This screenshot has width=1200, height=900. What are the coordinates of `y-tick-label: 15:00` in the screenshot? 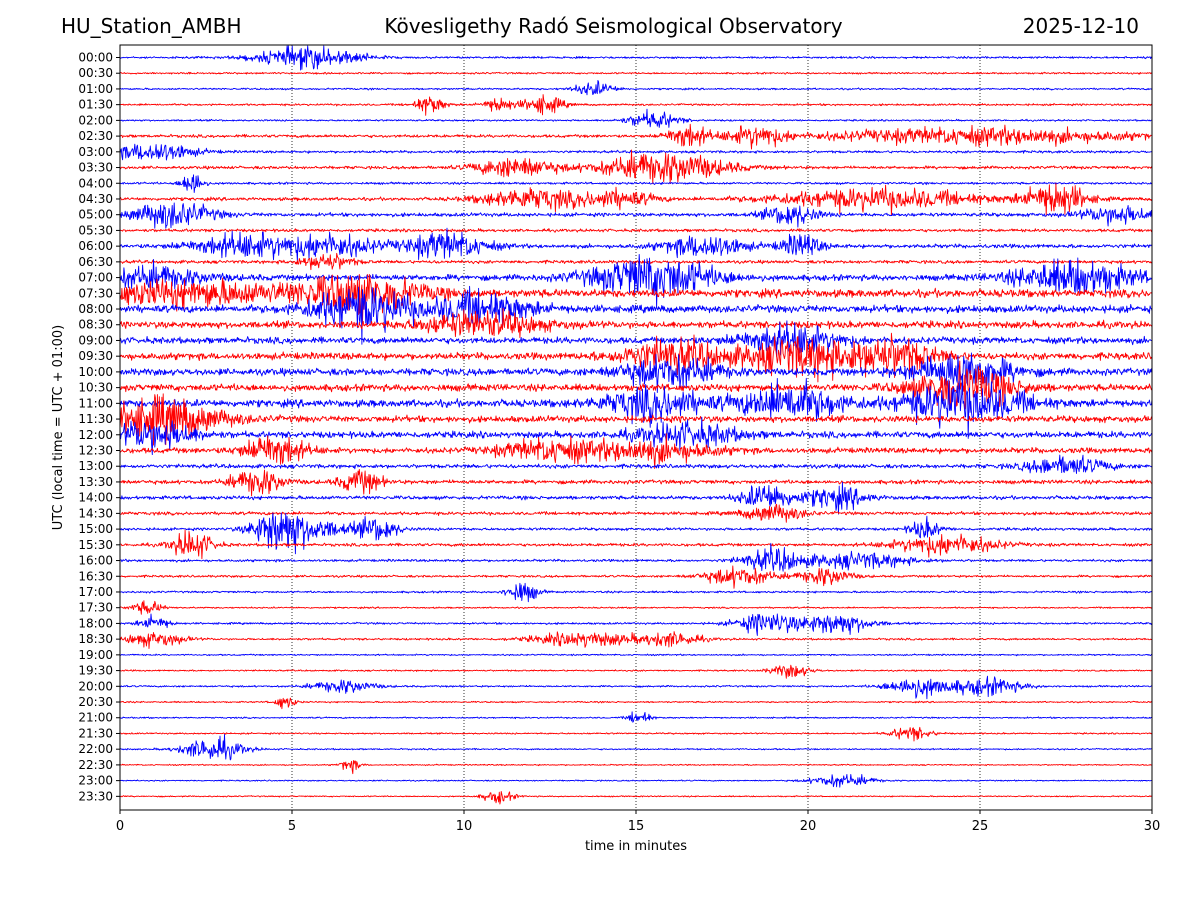 It's located at (95, 529).